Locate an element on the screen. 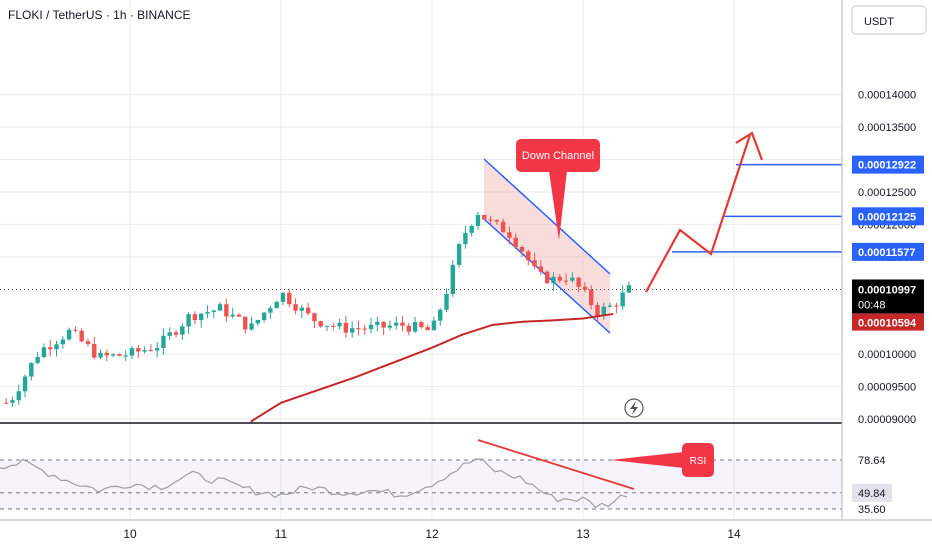 The image size is (932, 550). down-channel-callout: Down Channel is located at coordinates (558, 189).